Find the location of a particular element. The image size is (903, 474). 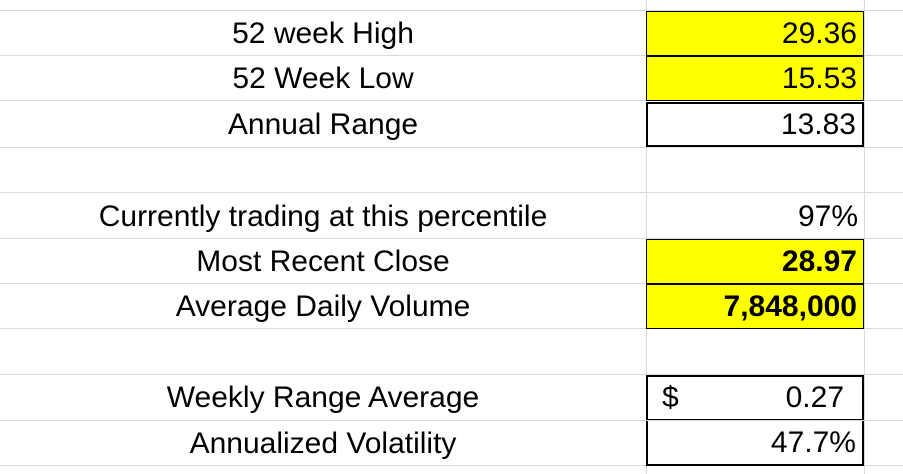

row-percentile: Currently trading at this percentile 97% is located at coordinates (451, 216).